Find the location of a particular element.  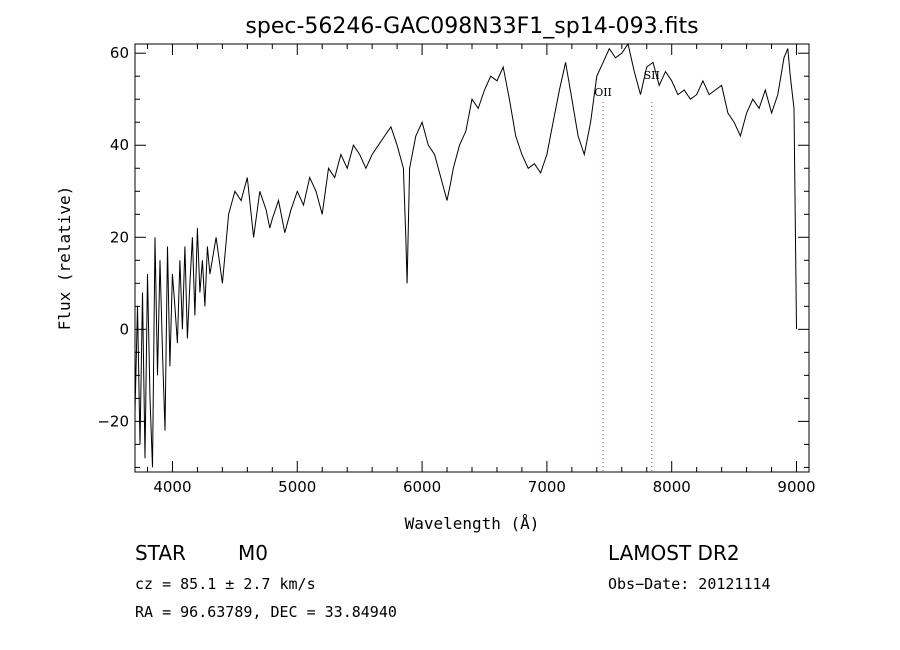

y-axis-label: Flux (relative) is located at coordinates (64, 258).